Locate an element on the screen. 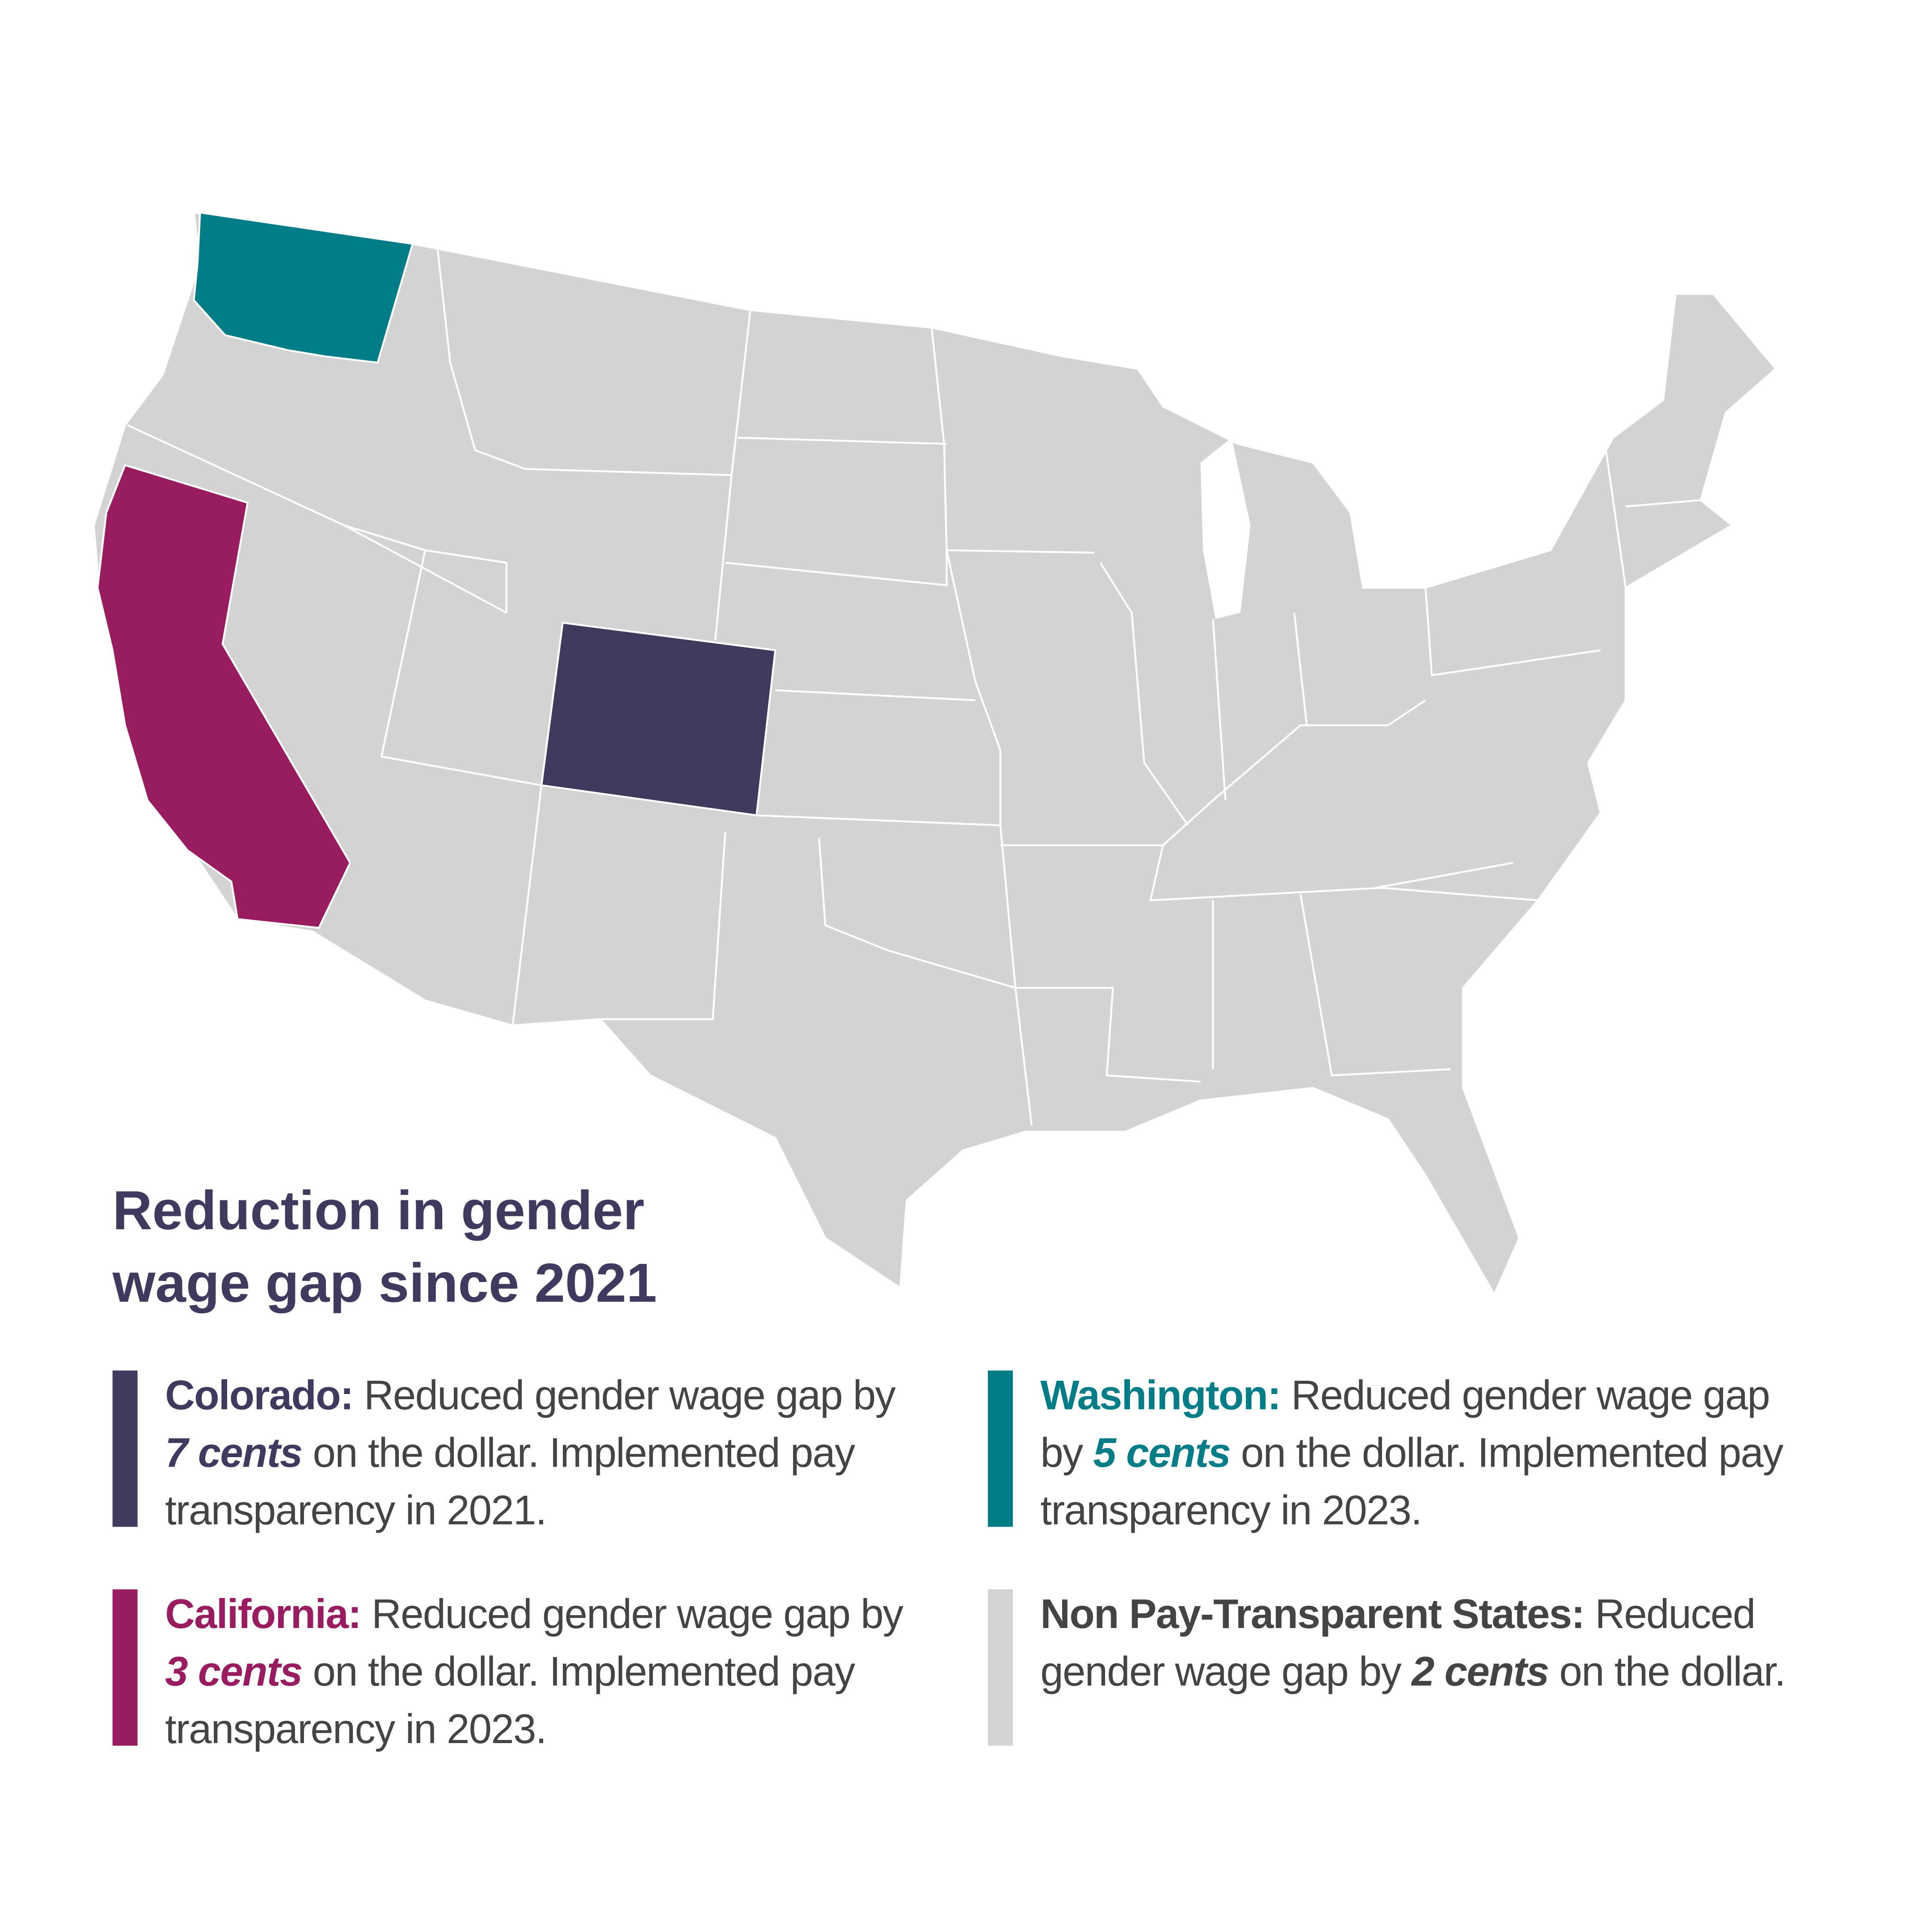  description: on the dollar. is located at coordinates (1672, 1671).